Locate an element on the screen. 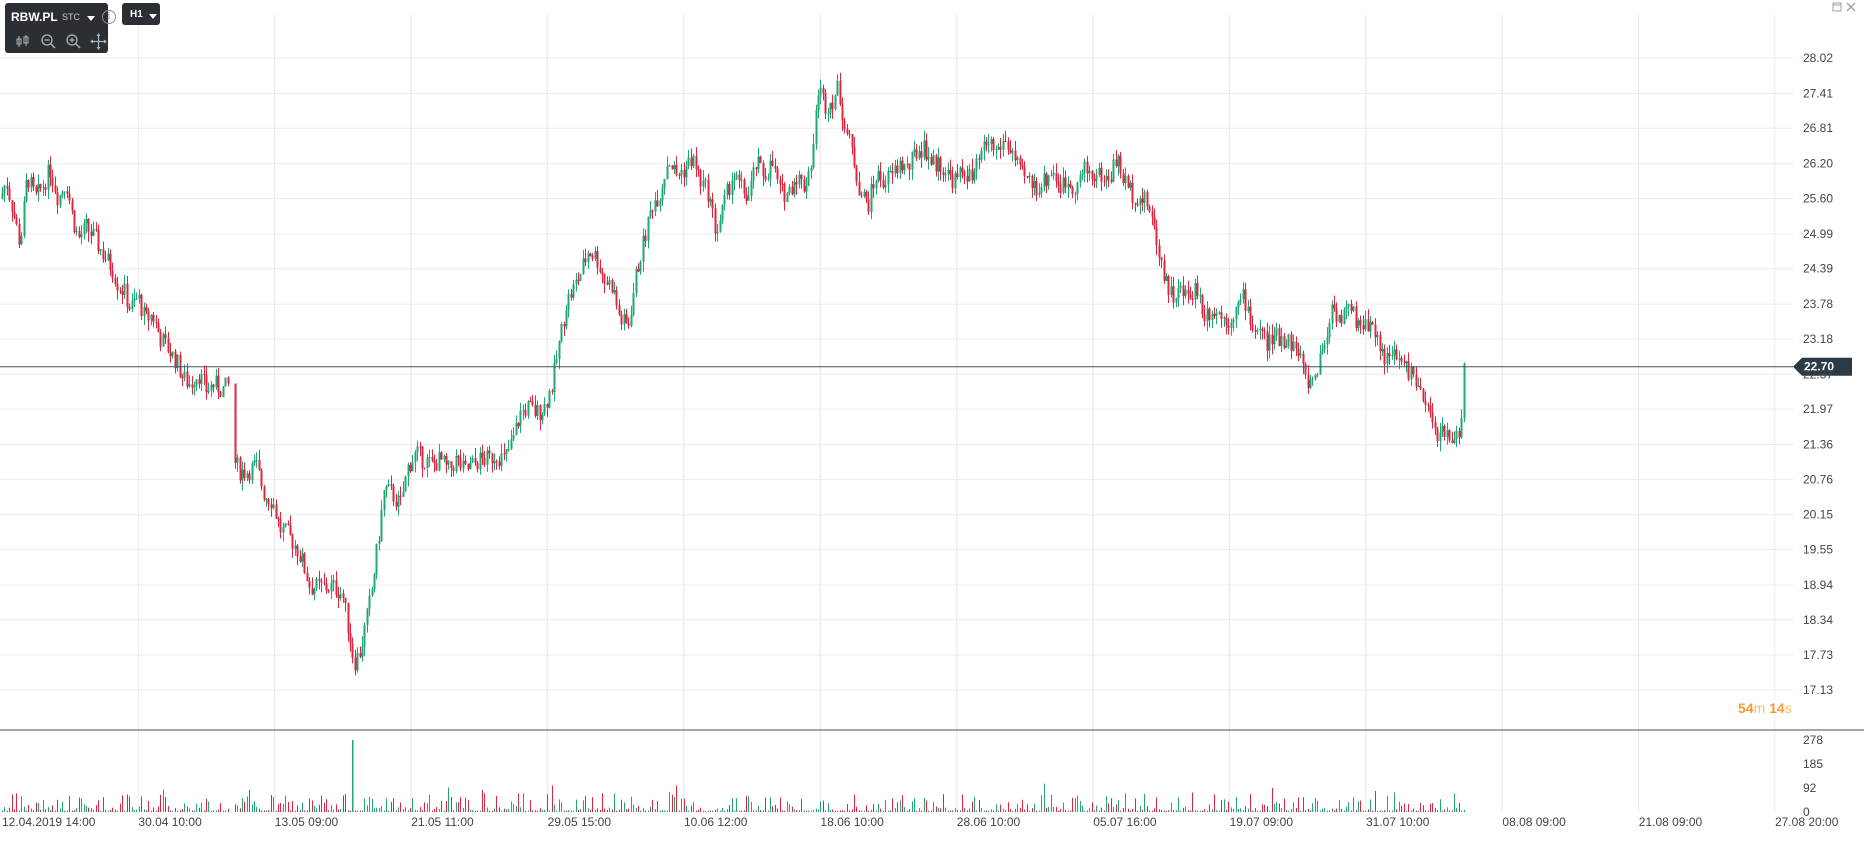  y-tick-label: 28.02 is located at coordinates (1818, 58).